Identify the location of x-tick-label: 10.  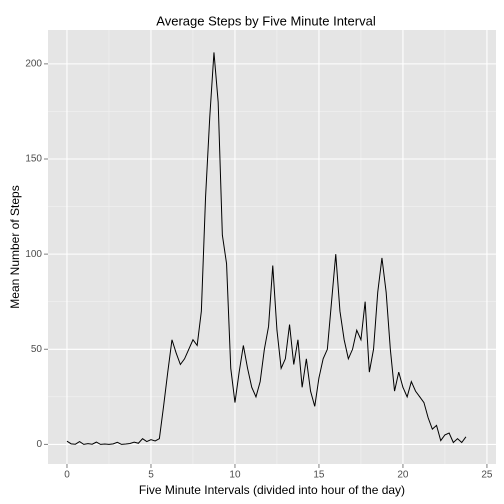
(235, 475).